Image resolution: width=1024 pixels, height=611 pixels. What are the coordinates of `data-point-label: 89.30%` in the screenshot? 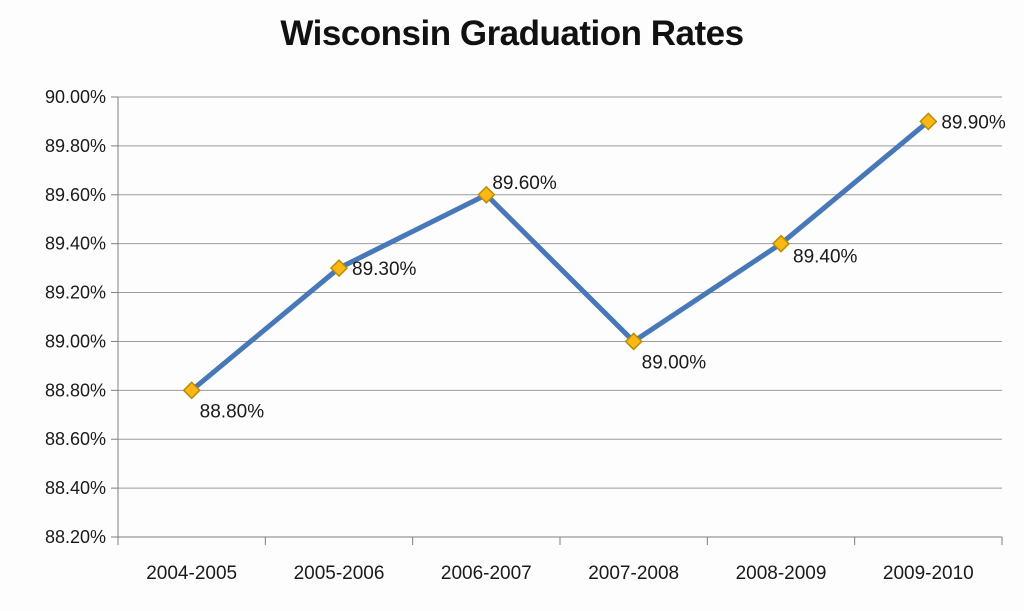 It's located at (384, 269).